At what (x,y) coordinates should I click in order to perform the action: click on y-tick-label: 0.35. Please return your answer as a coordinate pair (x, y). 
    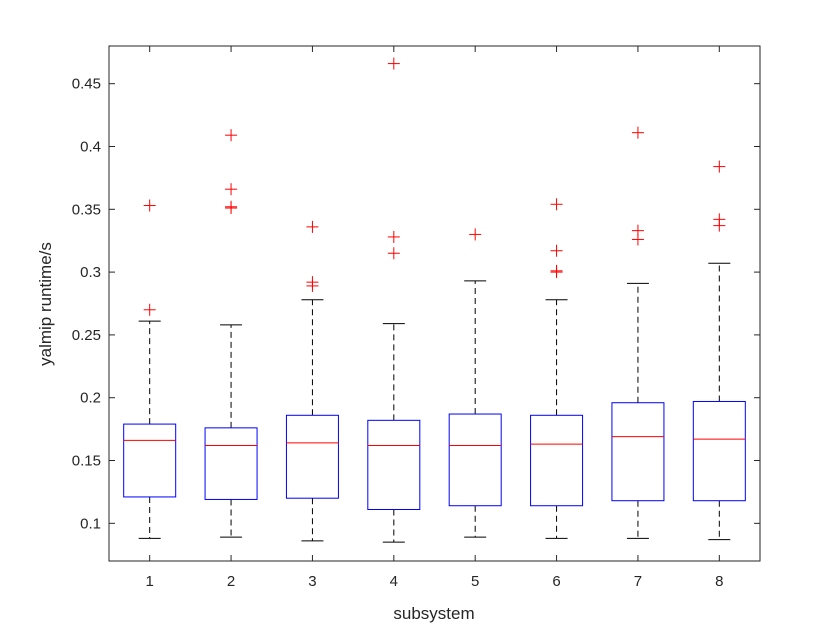
    Looking at the image, I should click on (86, 209).